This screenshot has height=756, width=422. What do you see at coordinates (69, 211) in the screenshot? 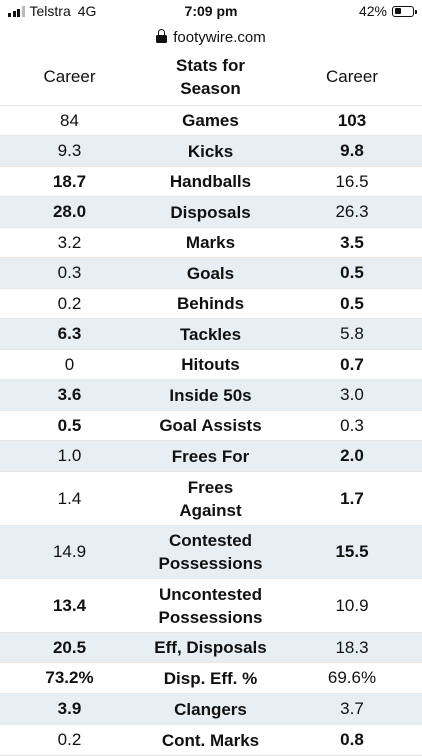
I see `career-value-left: 28.0` at bounding box center [69, 211].